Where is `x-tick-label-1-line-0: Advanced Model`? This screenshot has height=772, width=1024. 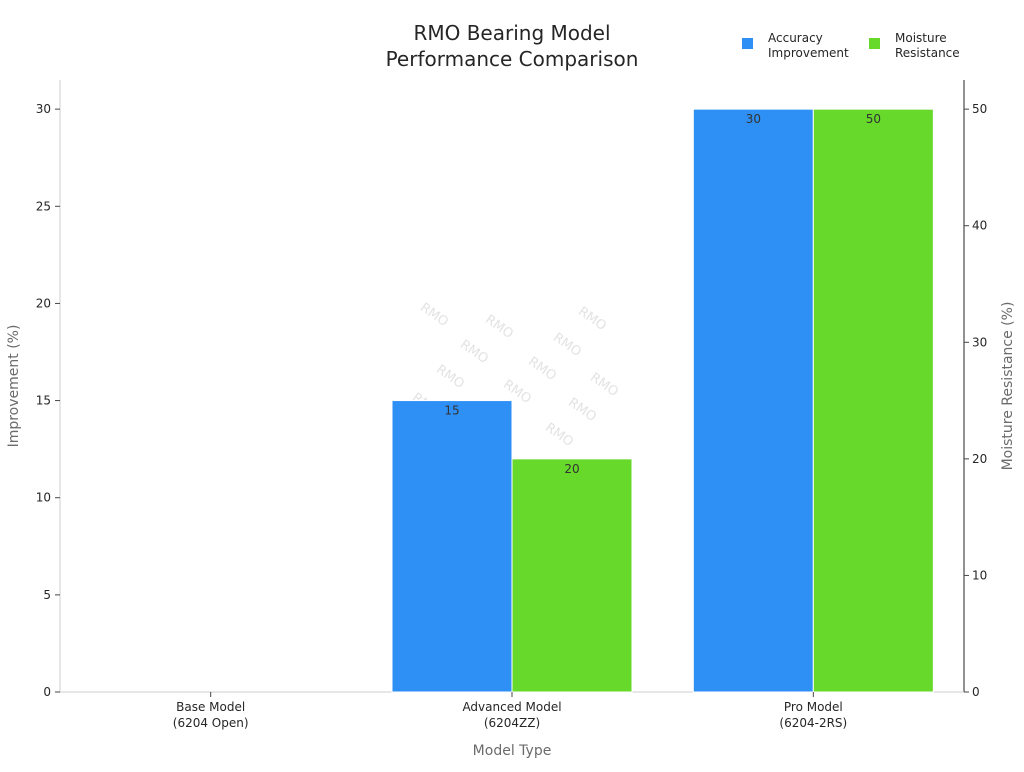 x-tick-label-1-line-0: Advanced Model is located at coordinates (511, 707).